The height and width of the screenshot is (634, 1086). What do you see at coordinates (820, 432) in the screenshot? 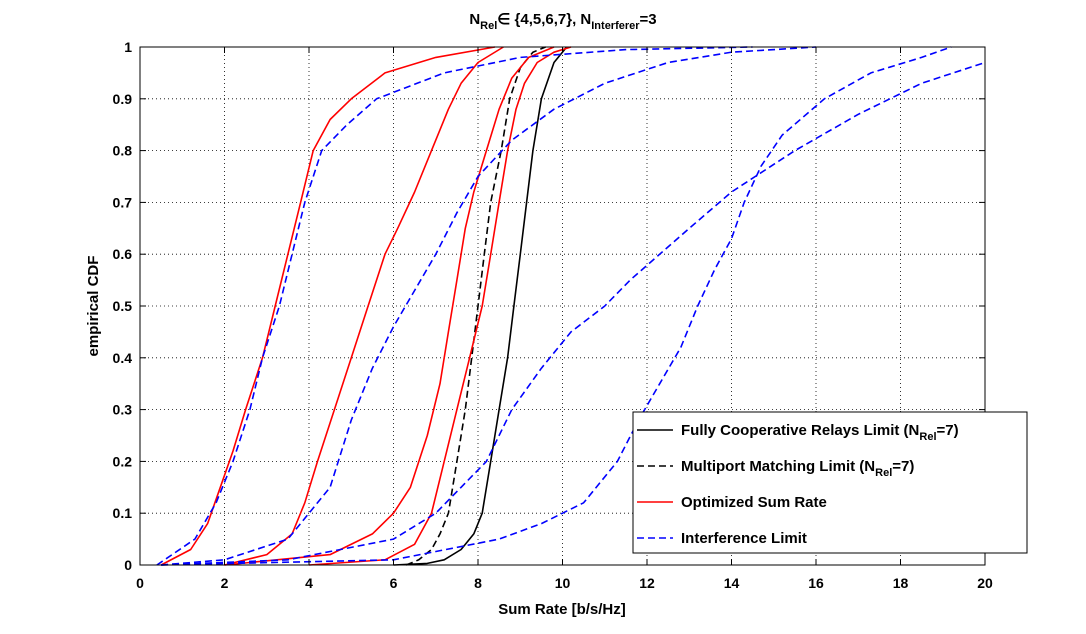
I see `legend-entry: Fully Cooperative Relays Limit (NRel=7)` at bounding box center [820, 432].